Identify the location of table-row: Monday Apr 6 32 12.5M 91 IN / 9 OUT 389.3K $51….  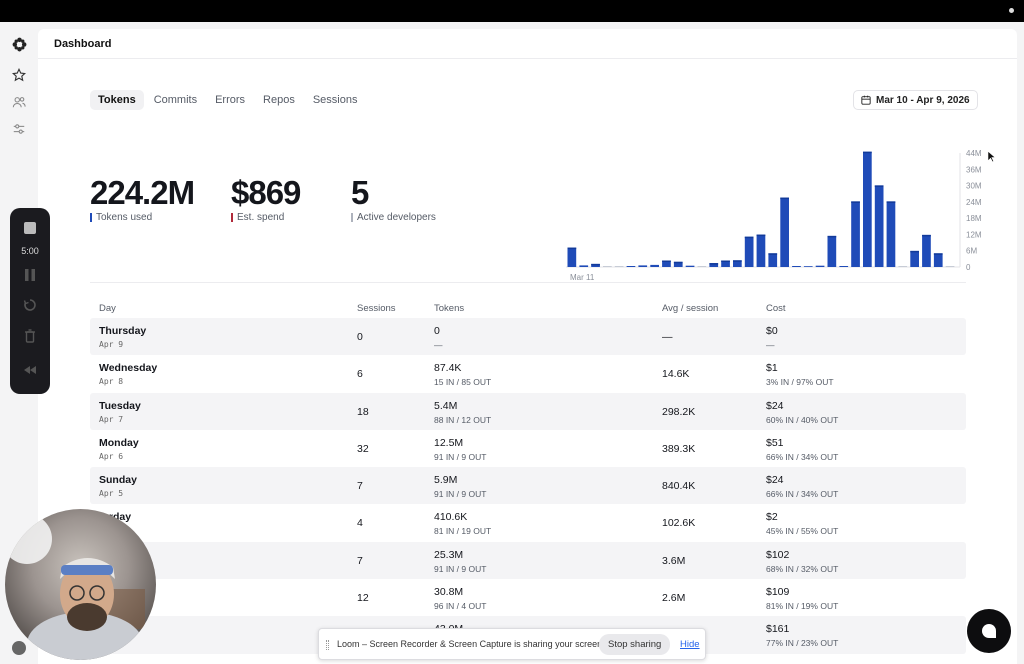
(528, 448).